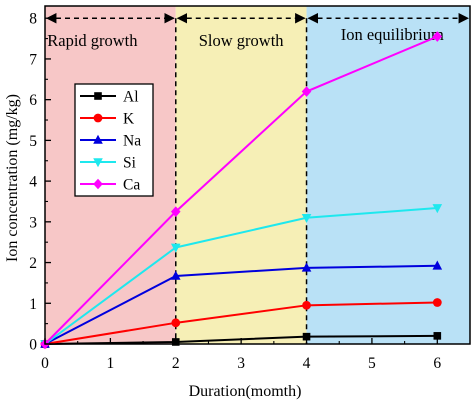 This screenshot has width=474, height=405. I want to click on y-tick-label-4: 4, so click(33, 182).